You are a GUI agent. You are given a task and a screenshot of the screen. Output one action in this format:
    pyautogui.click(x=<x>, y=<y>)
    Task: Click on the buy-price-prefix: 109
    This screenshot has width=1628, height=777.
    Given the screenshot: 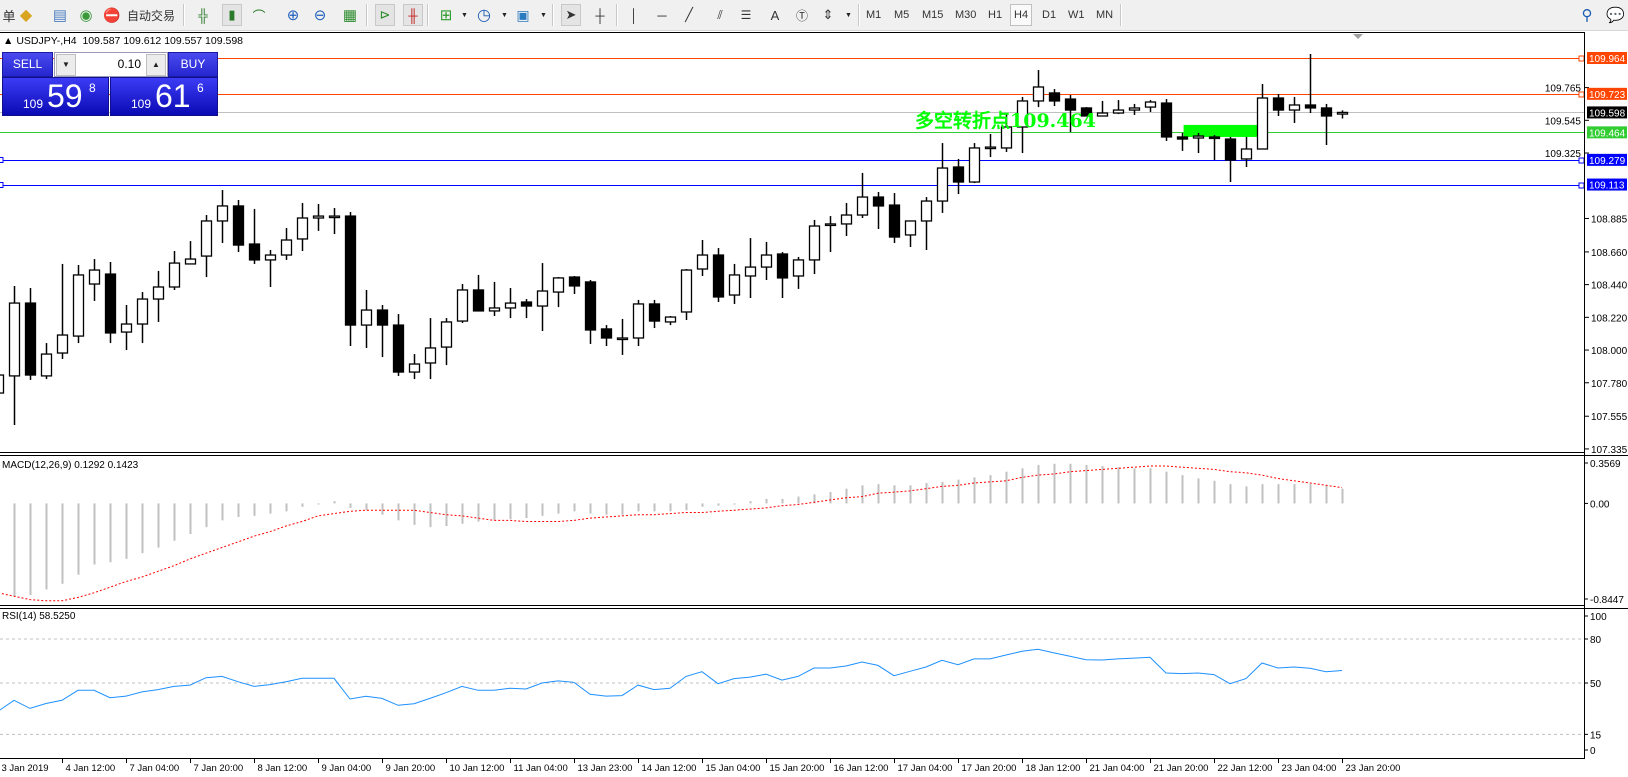 What is the action you would take?
    pyautogui.click(x=141, y=104)
    